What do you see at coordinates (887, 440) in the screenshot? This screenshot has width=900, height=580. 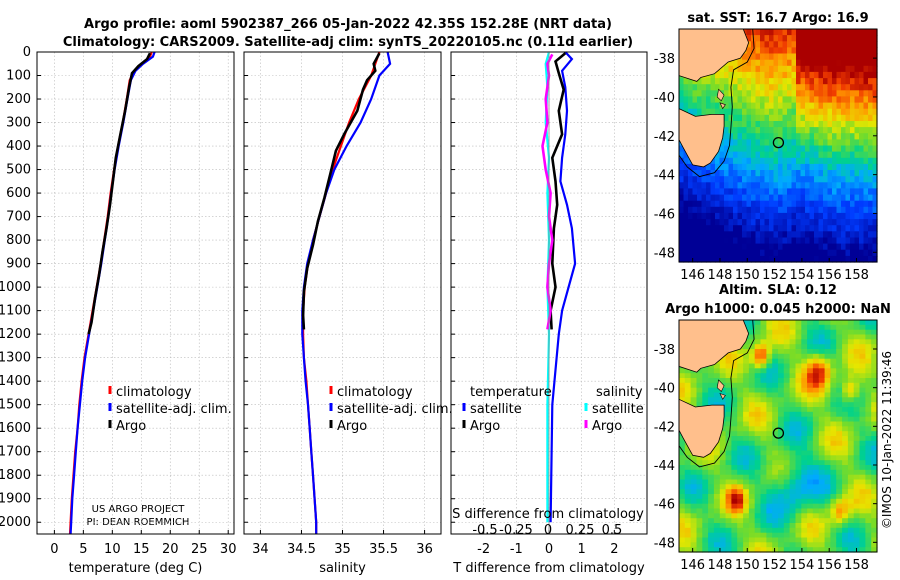 I see `imos-credit: ©IMOS 10-Jan-2022 11:39:46` at bounding box center [887, 440].